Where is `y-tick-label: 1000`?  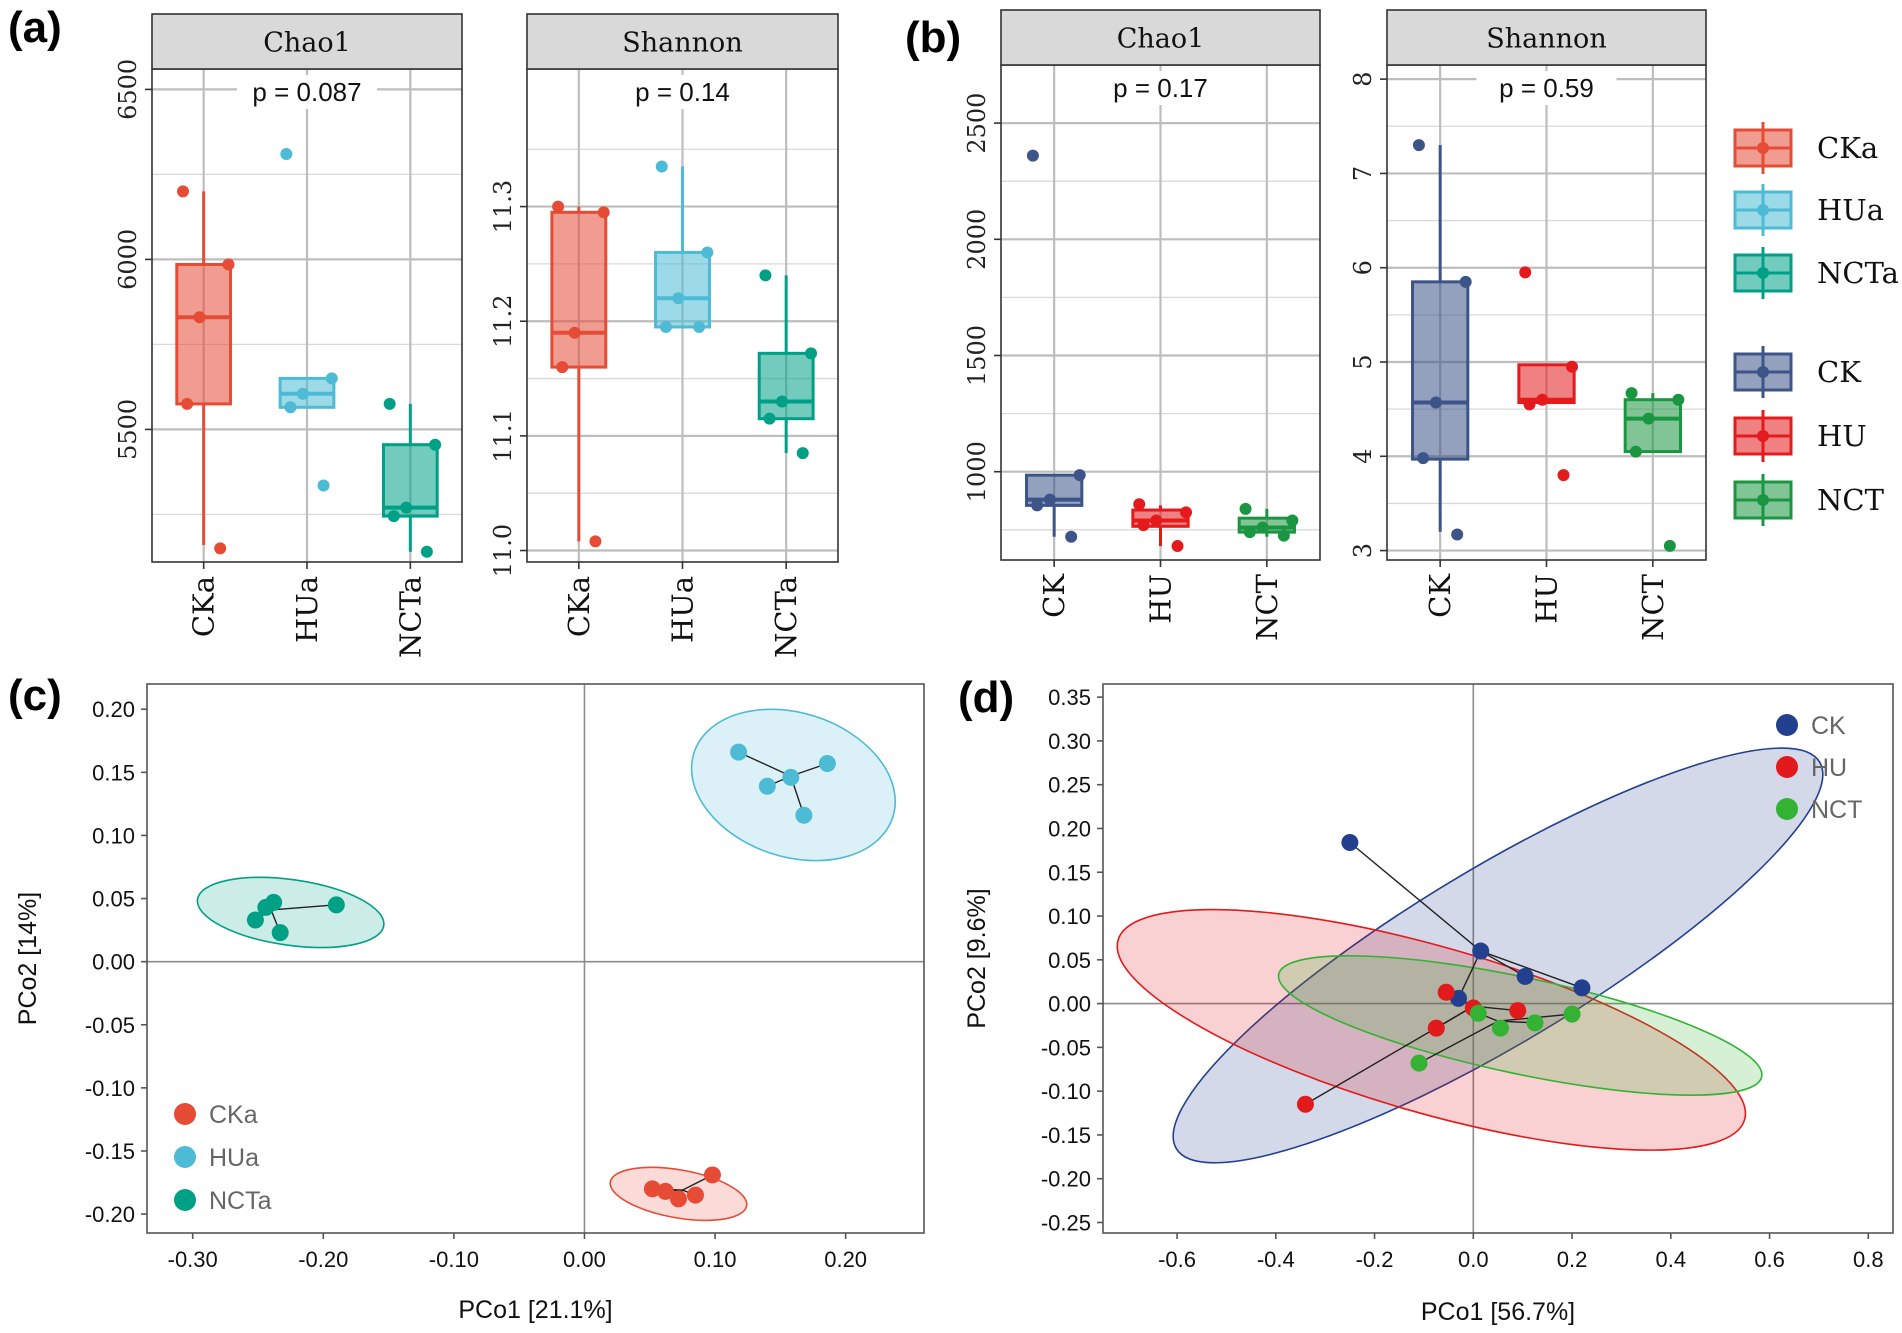
y-tick-label: 1000 is located at coordinates (977, 471).